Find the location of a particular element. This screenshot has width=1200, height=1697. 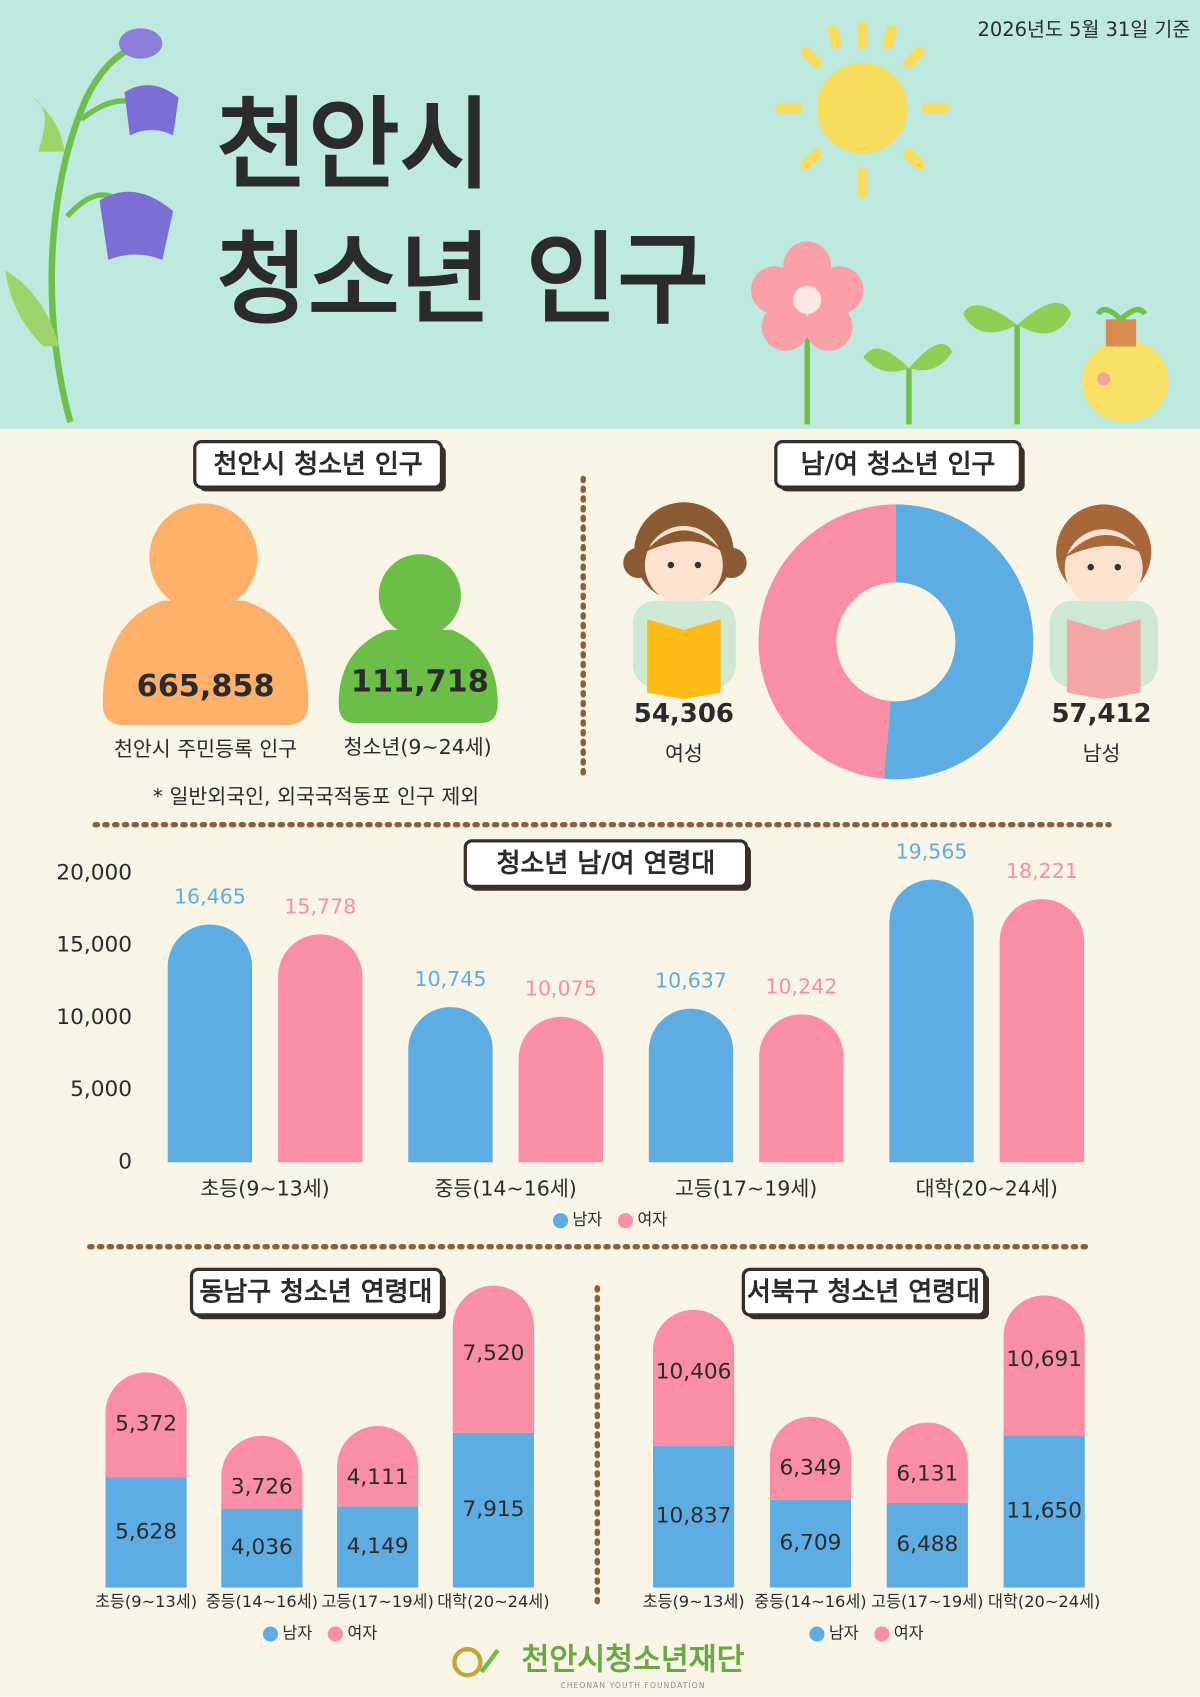

segment-value-label: 5,628 is located at coordinates (146, 1532).